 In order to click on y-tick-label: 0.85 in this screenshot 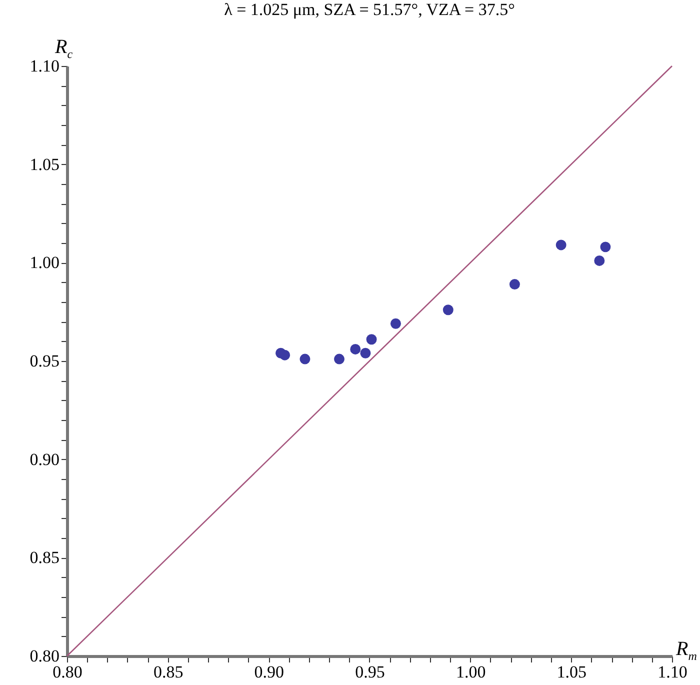, I will do `click(45, 558)`.